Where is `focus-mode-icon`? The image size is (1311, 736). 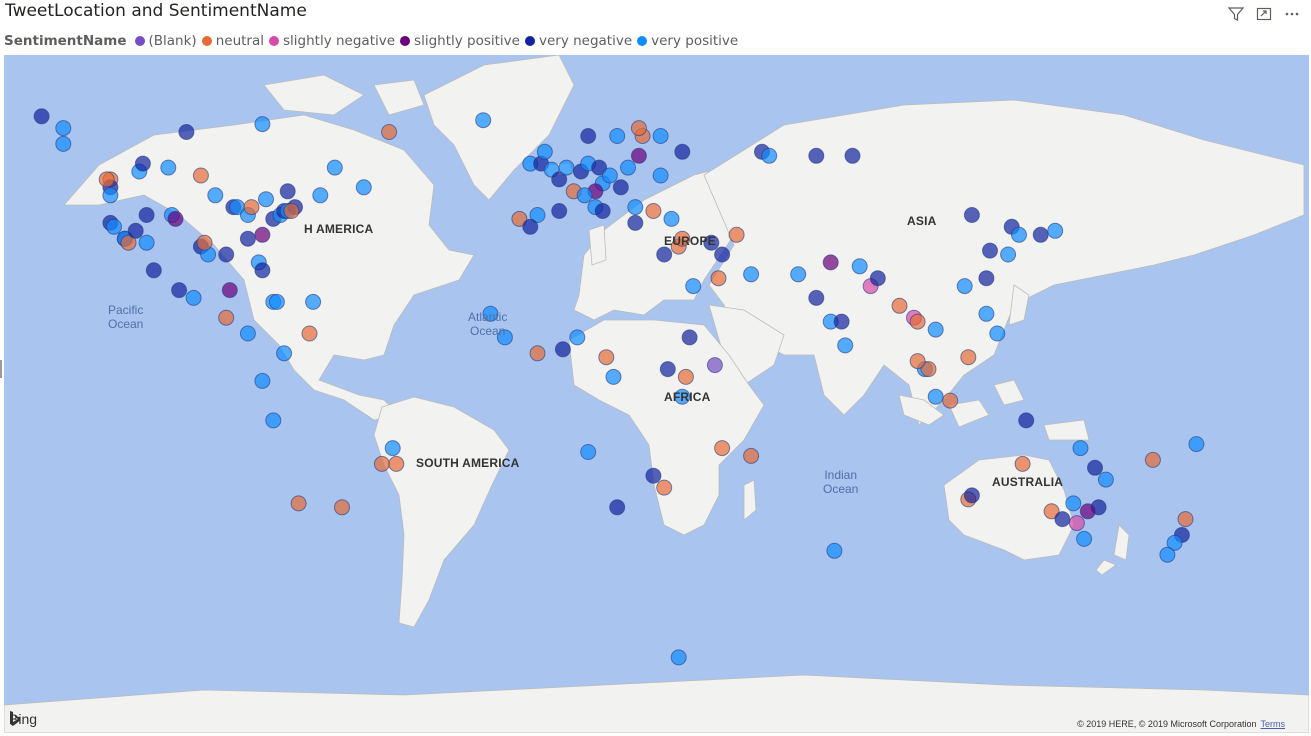 focus-mode-icon is located at coordinates (1264, 14).